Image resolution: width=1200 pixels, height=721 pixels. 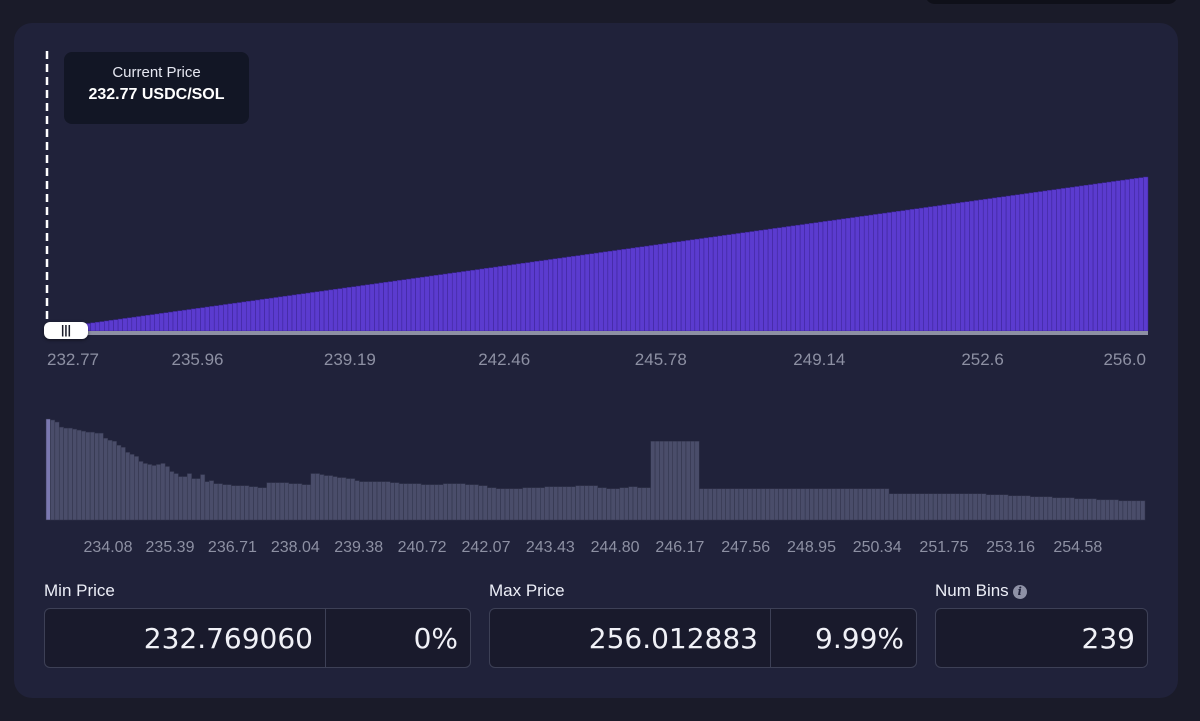 What do you see at coordinates (397, 638) in the screenshot?
I see `min-price-percent: 0%` at bounding box center [397, 638].